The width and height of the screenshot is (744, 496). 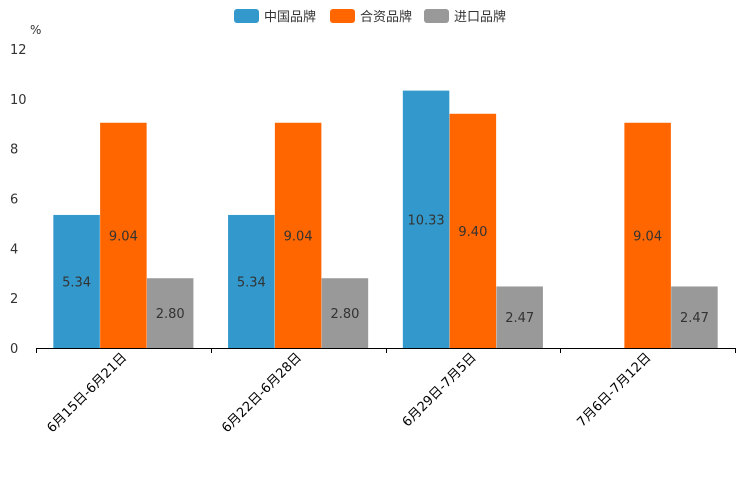 I want to click on legend-item: 进口品牌, so click(x=465, y=17).